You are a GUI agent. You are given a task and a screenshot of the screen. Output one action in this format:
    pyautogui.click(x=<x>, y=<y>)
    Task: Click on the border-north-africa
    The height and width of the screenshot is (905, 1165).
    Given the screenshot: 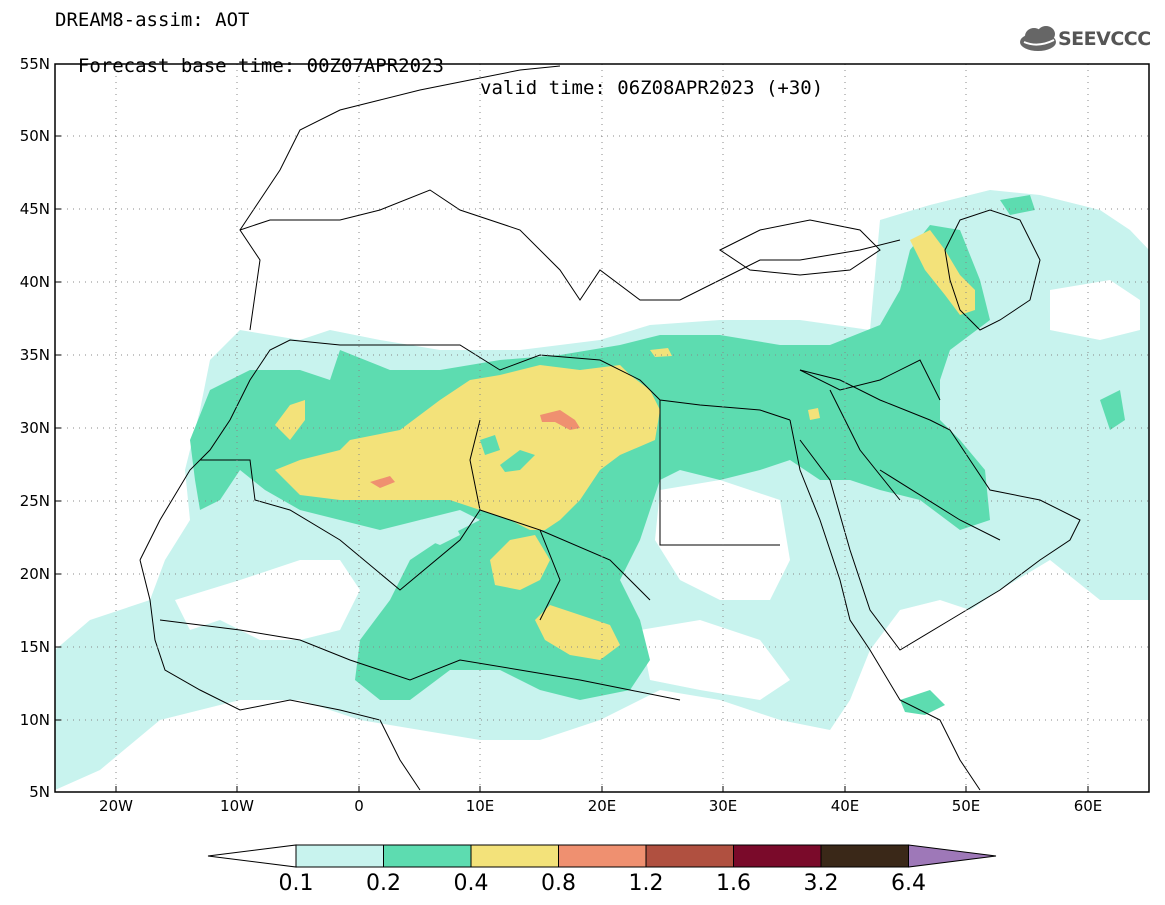 What is the action you would take?
    pyautogui.click(x=490, y=510)
    